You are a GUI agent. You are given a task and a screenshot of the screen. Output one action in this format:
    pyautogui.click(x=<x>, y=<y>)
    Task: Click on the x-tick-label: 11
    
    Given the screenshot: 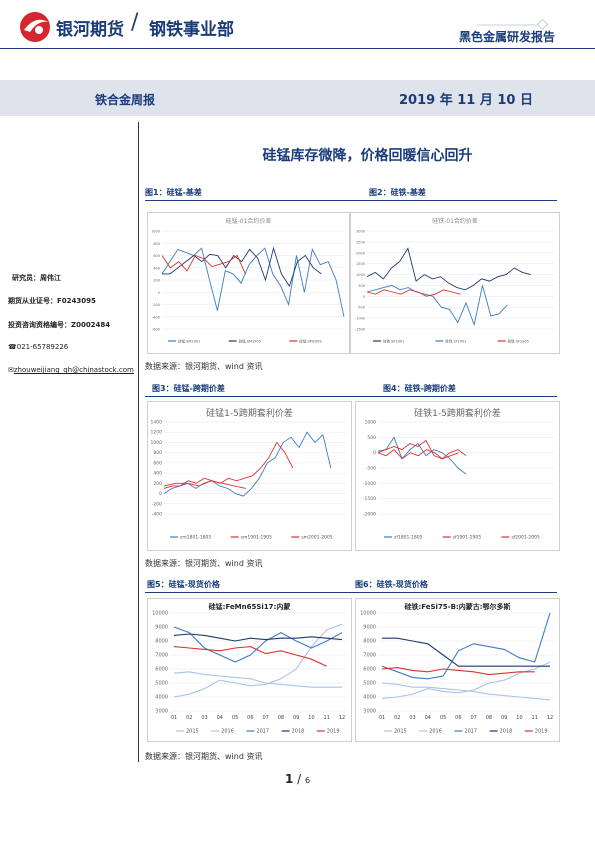 What is the action you would take?
    pyautogui.click(x=535, y=718)
    